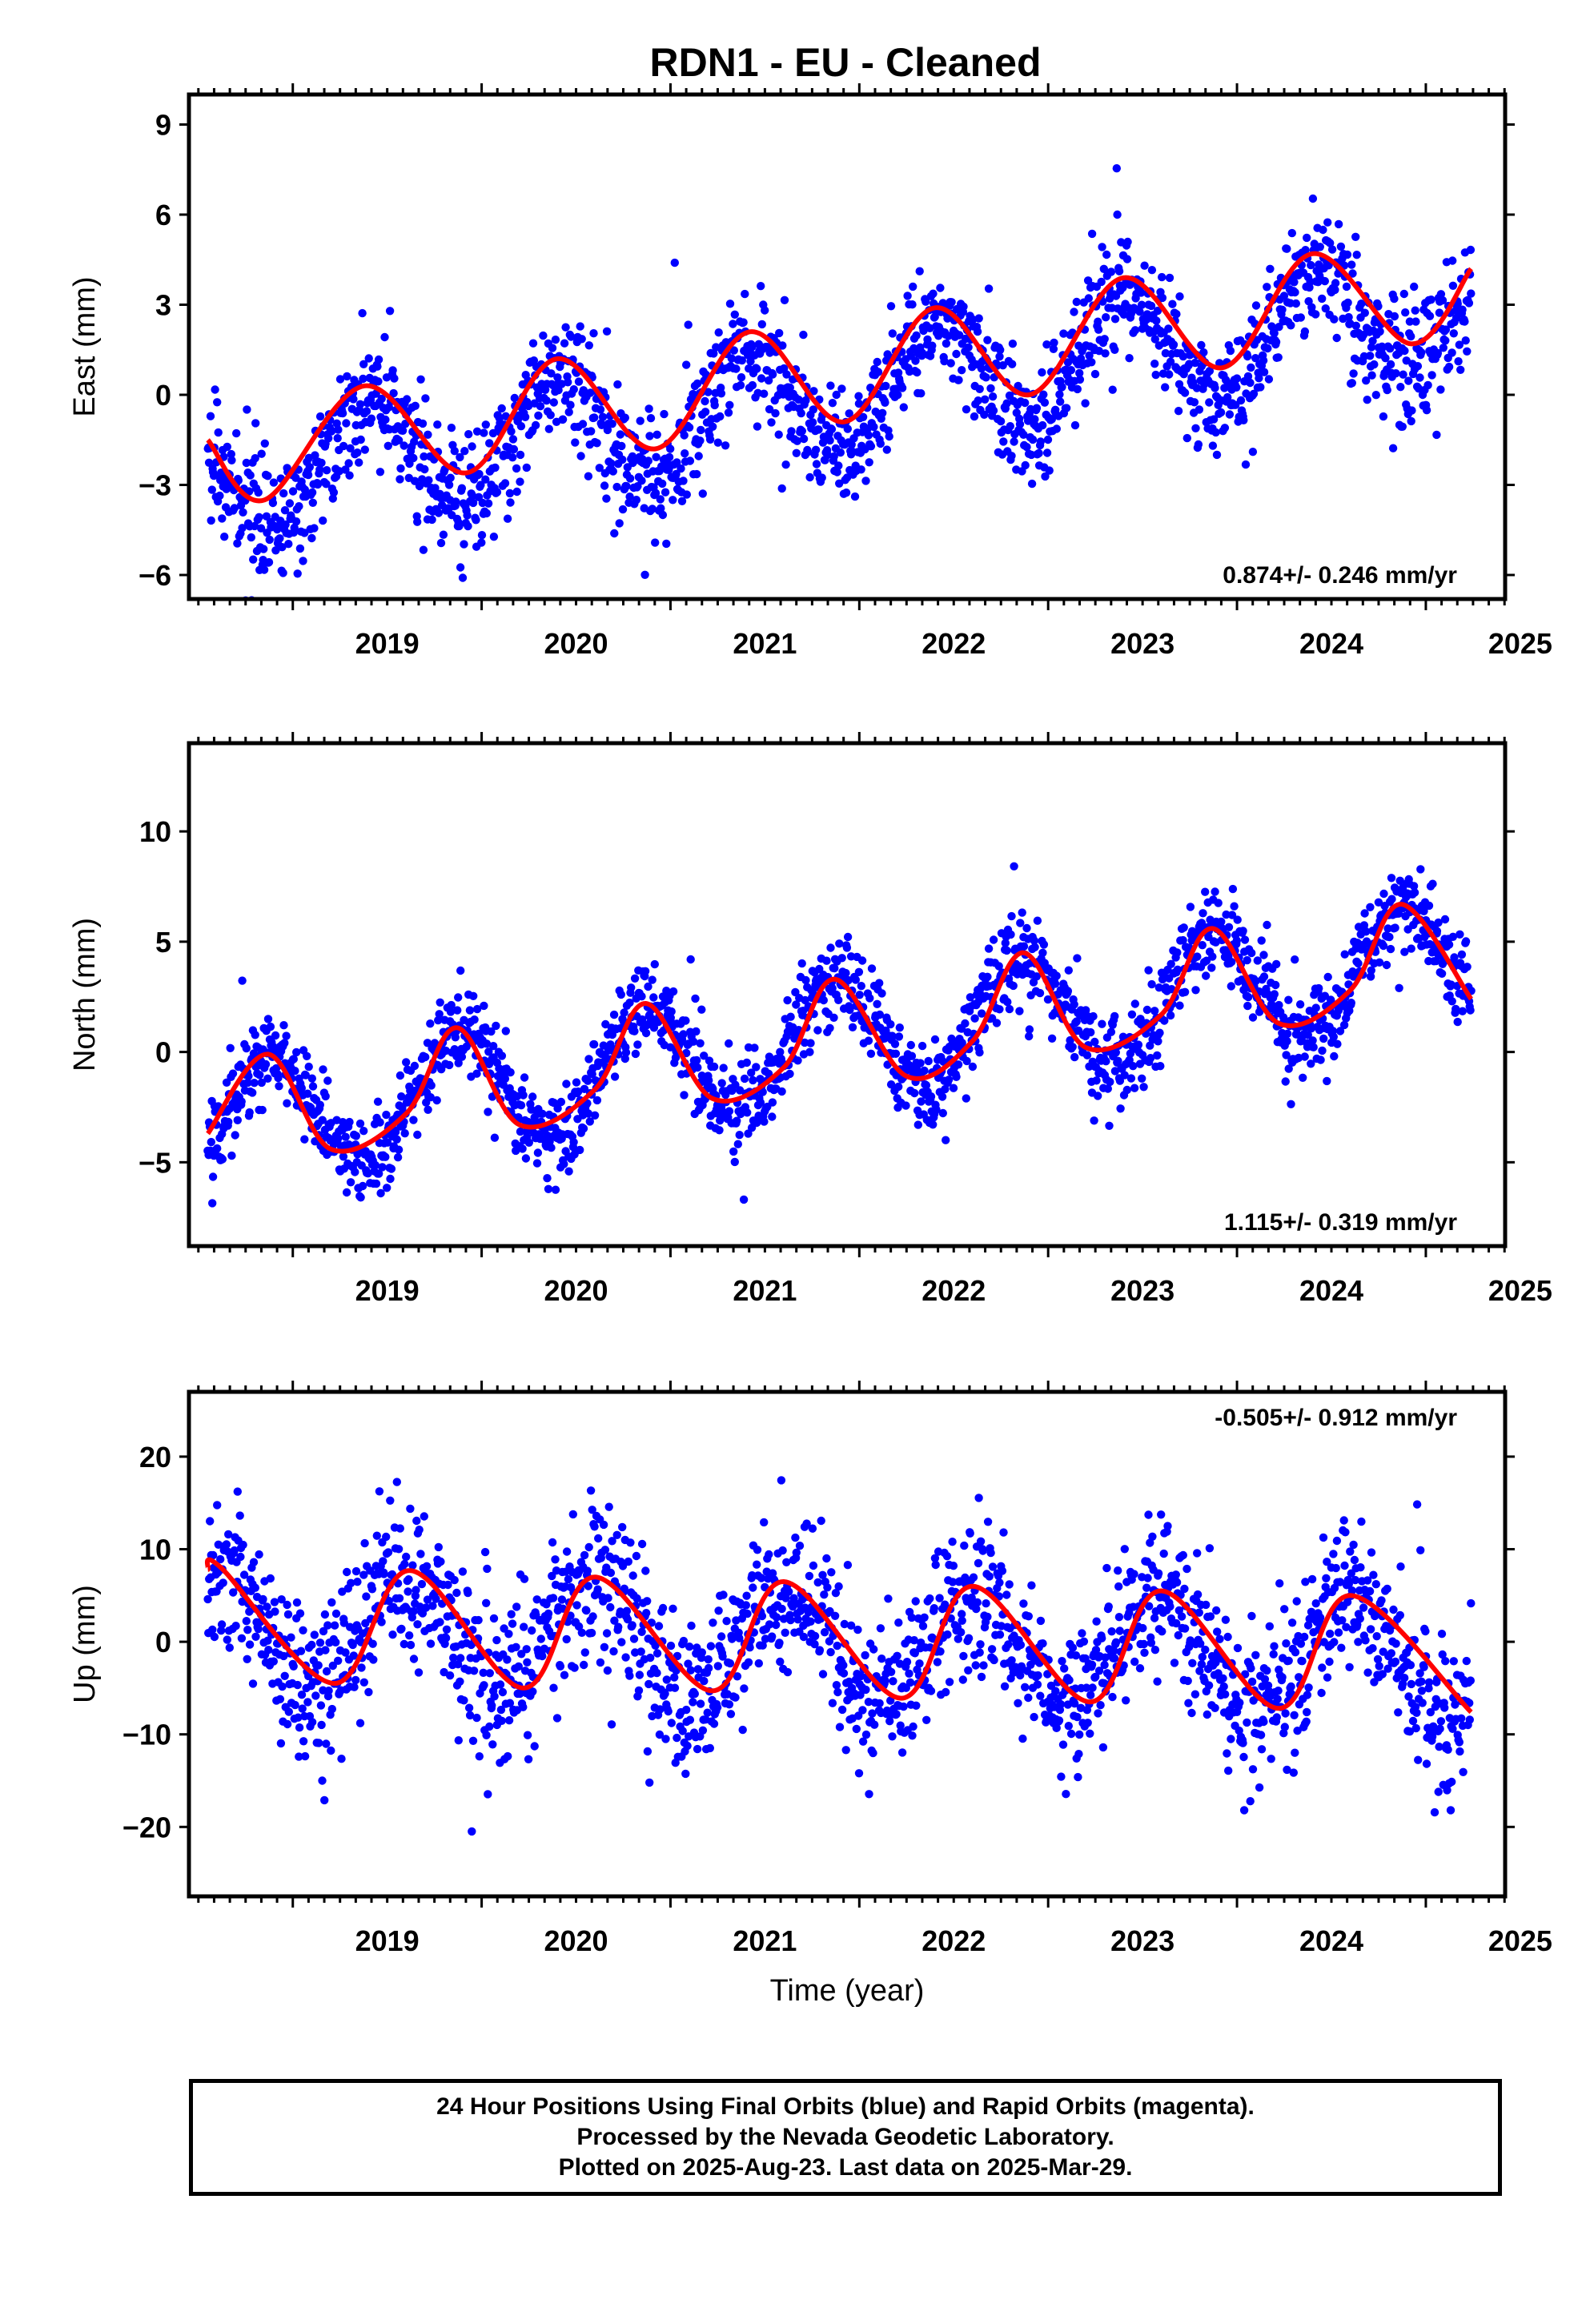 This screenshot has height=2324, width=1582. I want to click on y-tick-label: 0, so click(163, 395).